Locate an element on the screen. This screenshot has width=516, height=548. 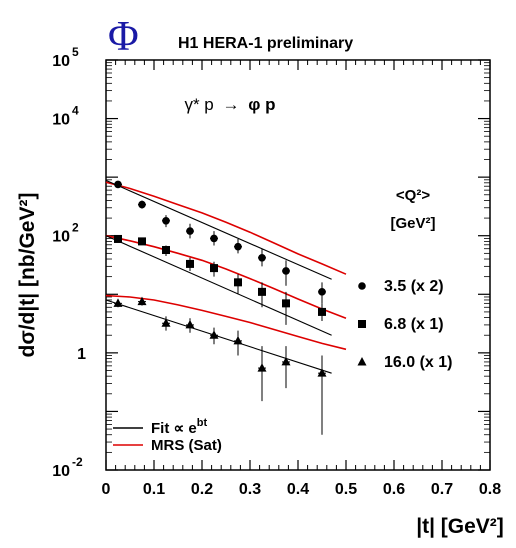
fit-line-square is located at coordinates (218, 285).